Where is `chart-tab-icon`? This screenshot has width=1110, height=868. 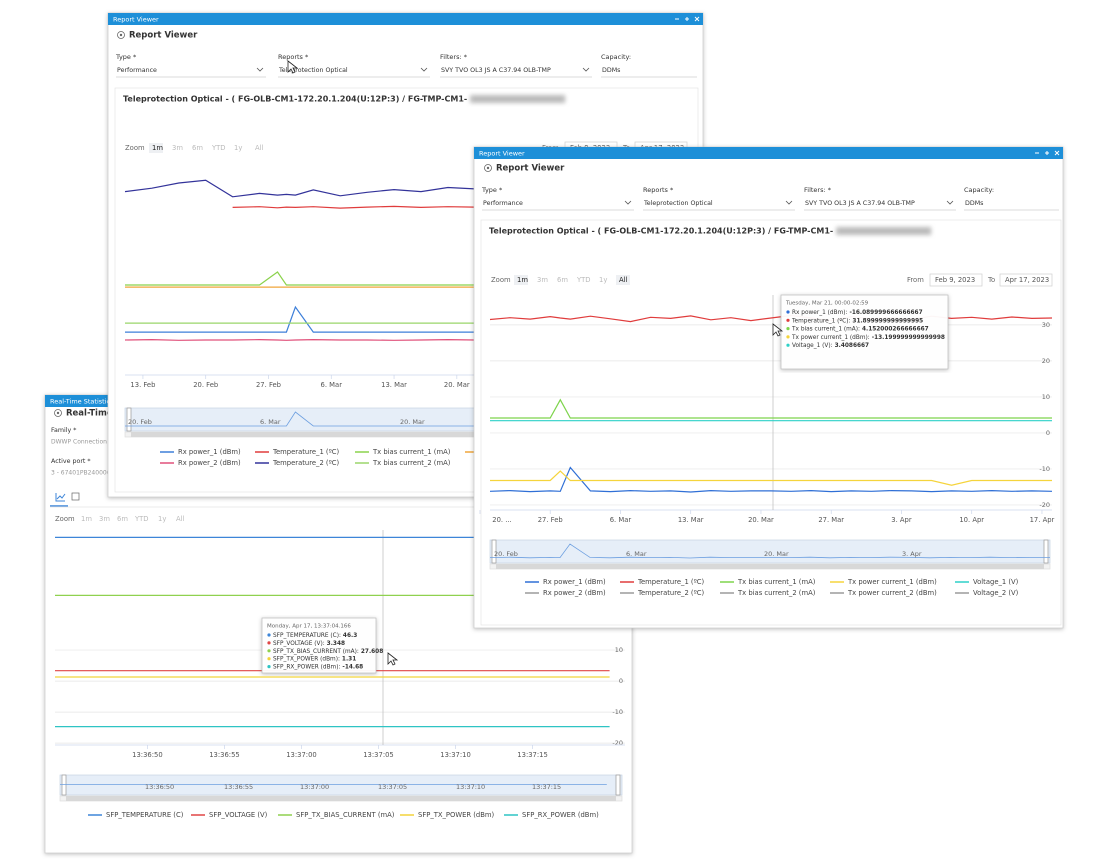 chart-tab-icon is located at coordinates (60, 497).